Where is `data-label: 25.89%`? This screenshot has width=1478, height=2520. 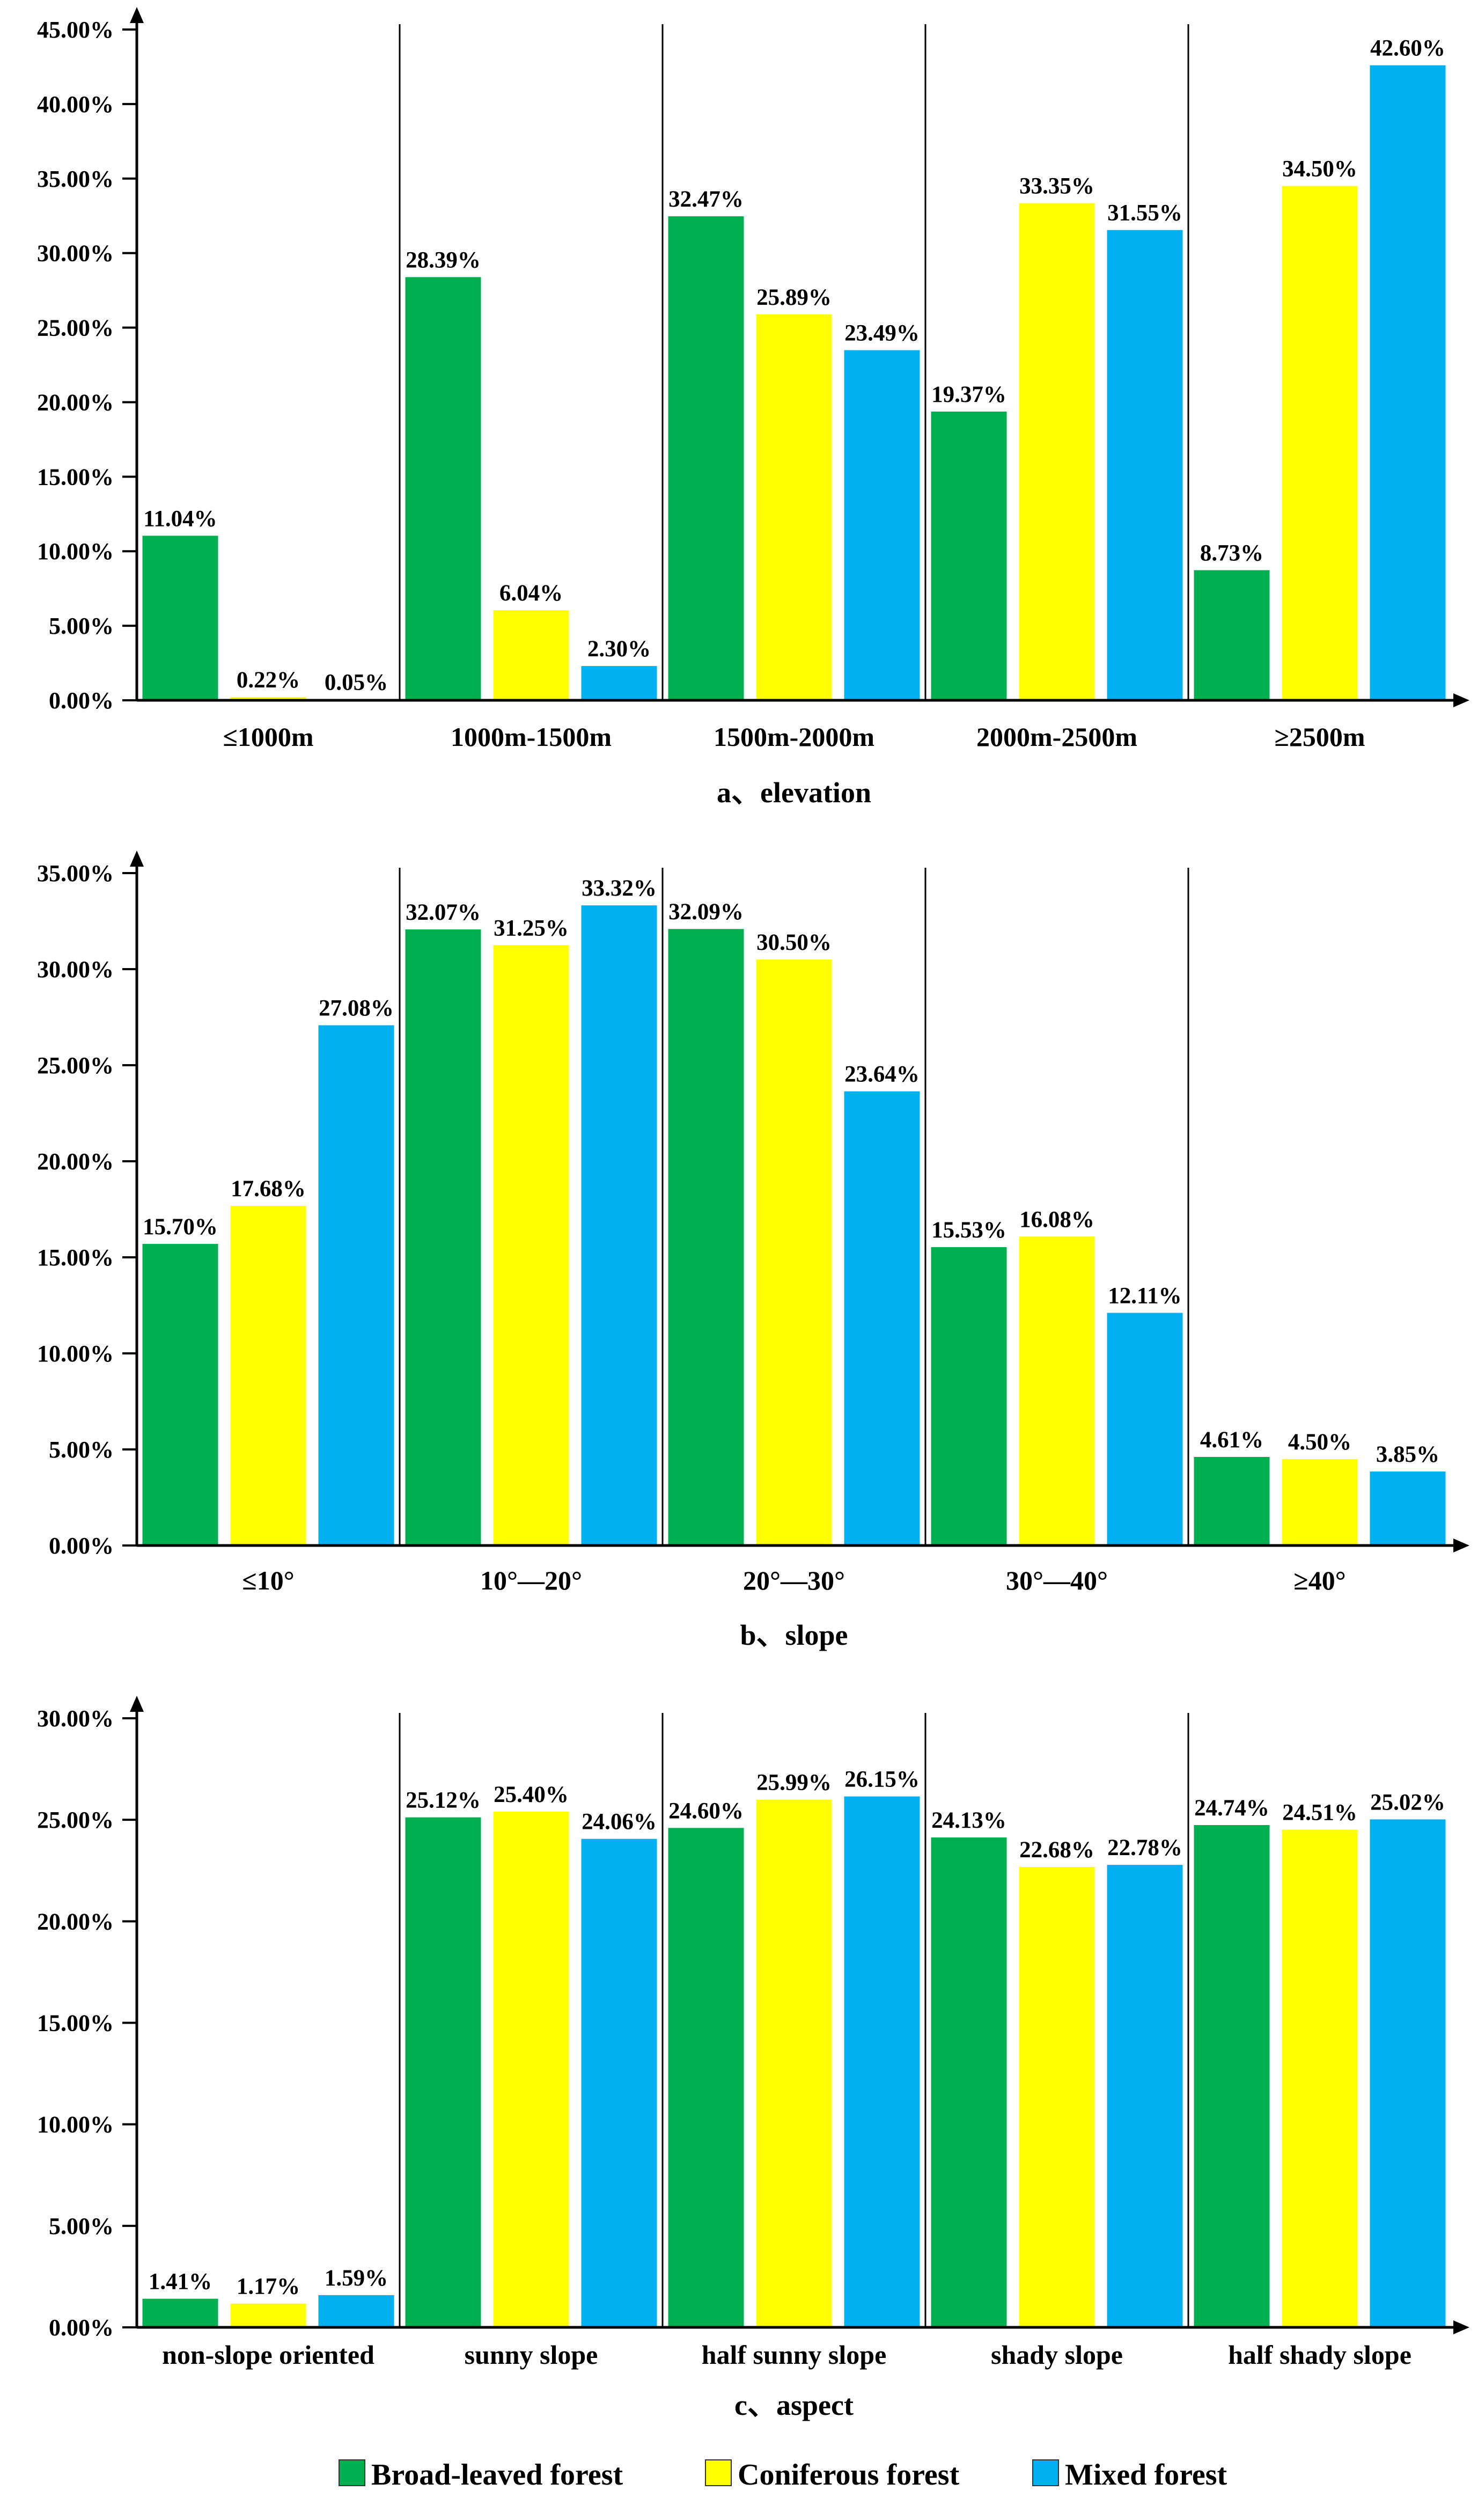
data-label: 25.89% is located at coordinates (794, 297).